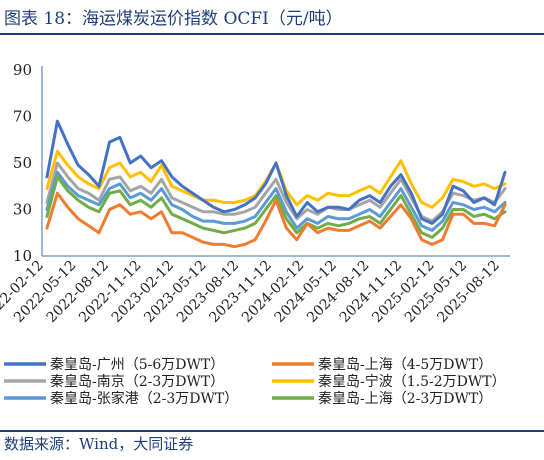  What do you see at coordinates (22, 256) in the screenshot?
I see `y-tick-label: 10` at bounding box center [22, 256].